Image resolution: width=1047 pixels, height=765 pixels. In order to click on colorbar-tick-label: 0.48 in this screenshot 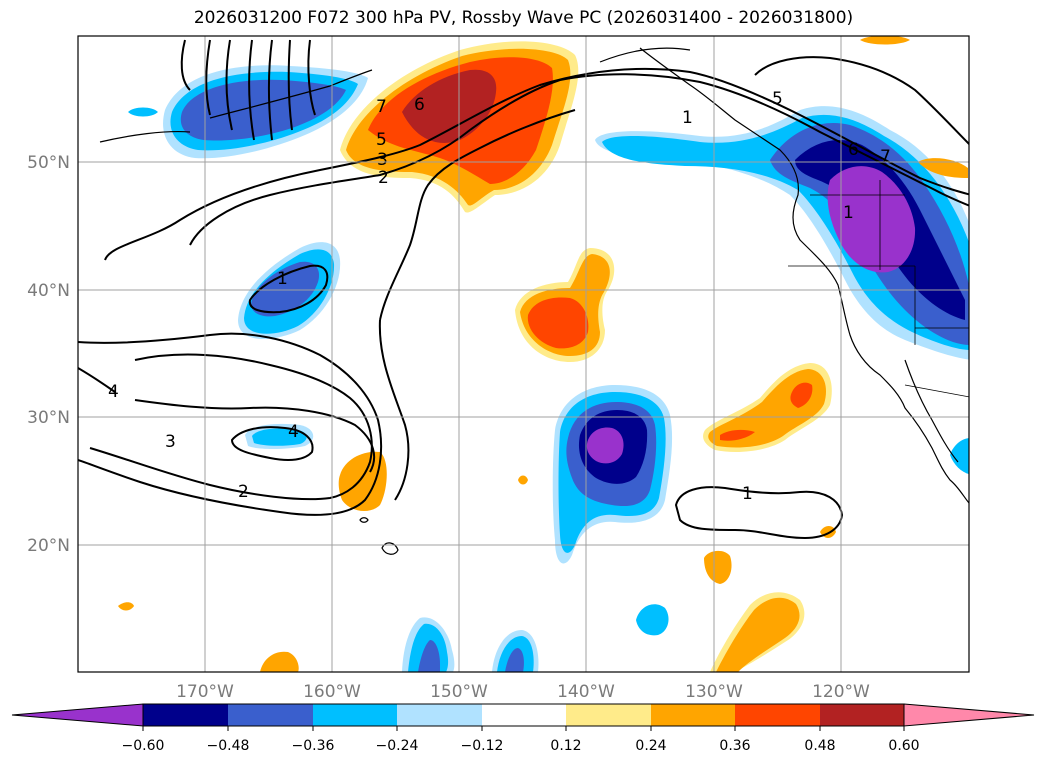, I will do `click(819, 746)`.